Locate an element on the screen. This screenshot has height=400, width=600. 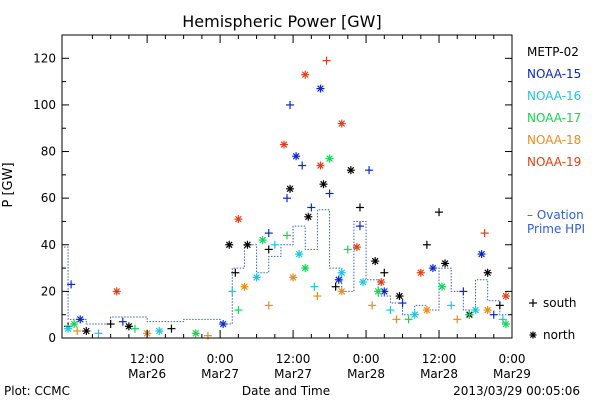
x-axis-label: Date and Time is located at coordinates (286, 391).